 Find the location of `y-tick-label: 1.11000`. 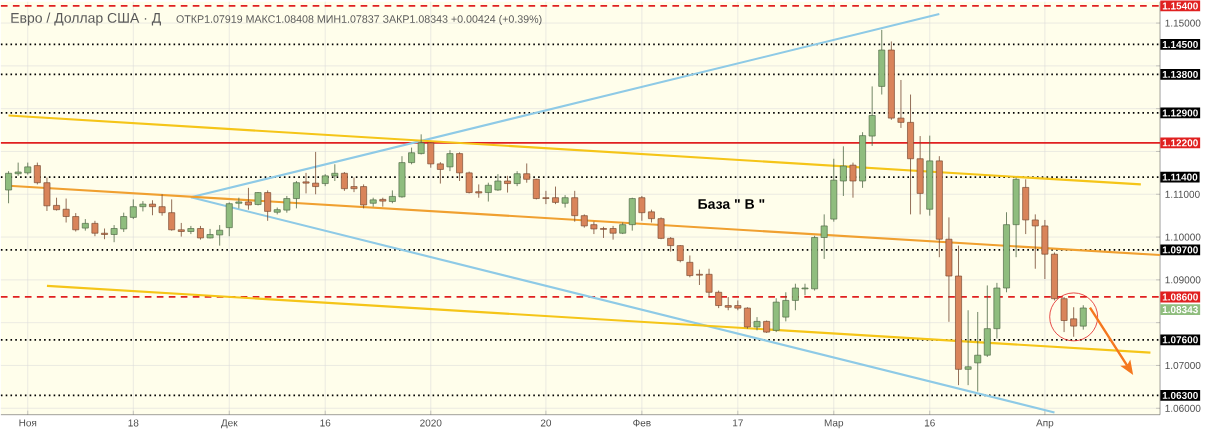

y-tick-label: 1.11000 is located at coordinates (1182, 194).